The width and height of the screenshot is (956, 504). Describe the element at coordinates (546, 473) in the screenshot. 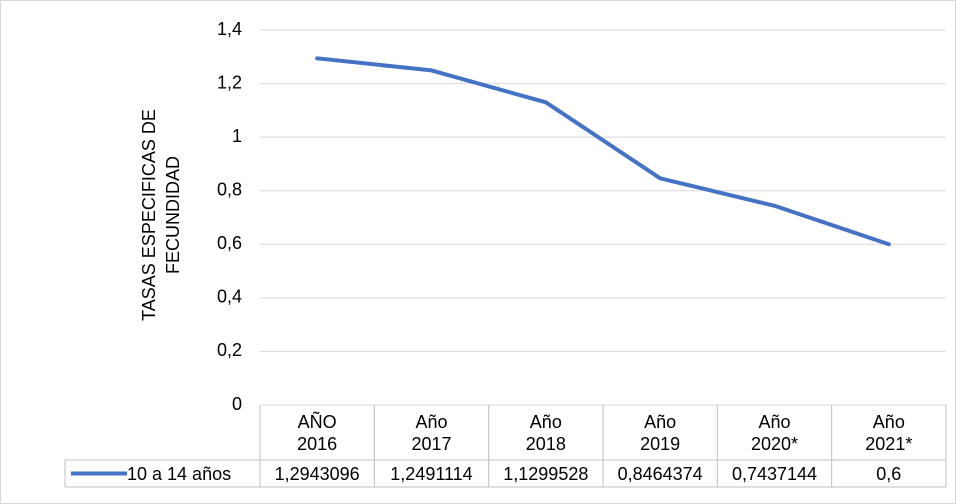

I see `data-label: 1,1299528` at that location.